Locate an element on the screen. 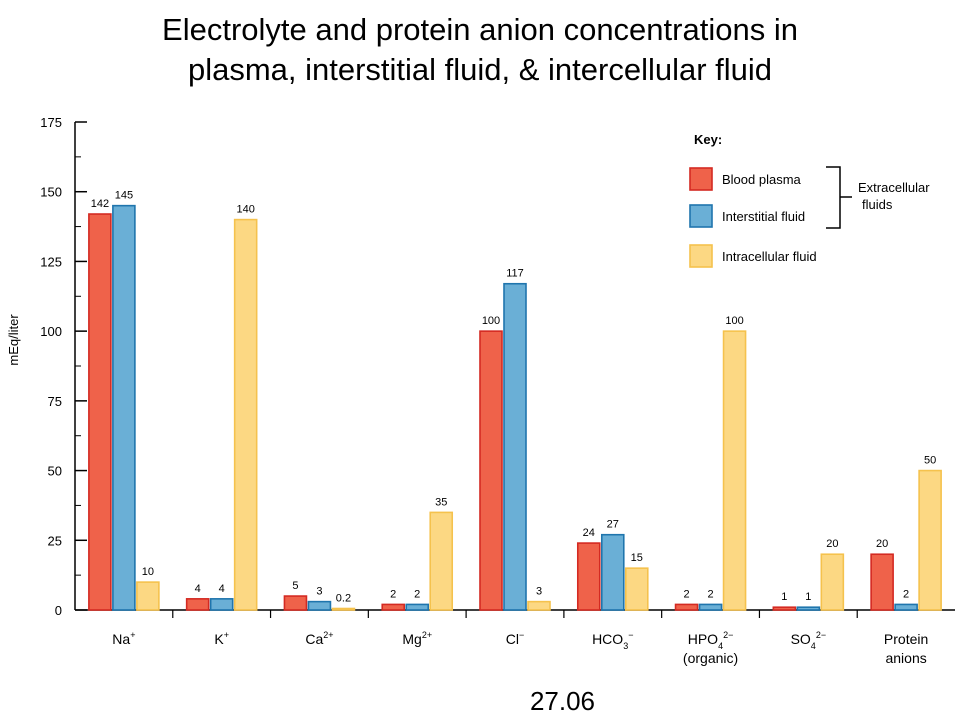 This screenshot has width=960, height=720. data-label-interstitial-fluid: 145 is located at coordinates (124, 196).